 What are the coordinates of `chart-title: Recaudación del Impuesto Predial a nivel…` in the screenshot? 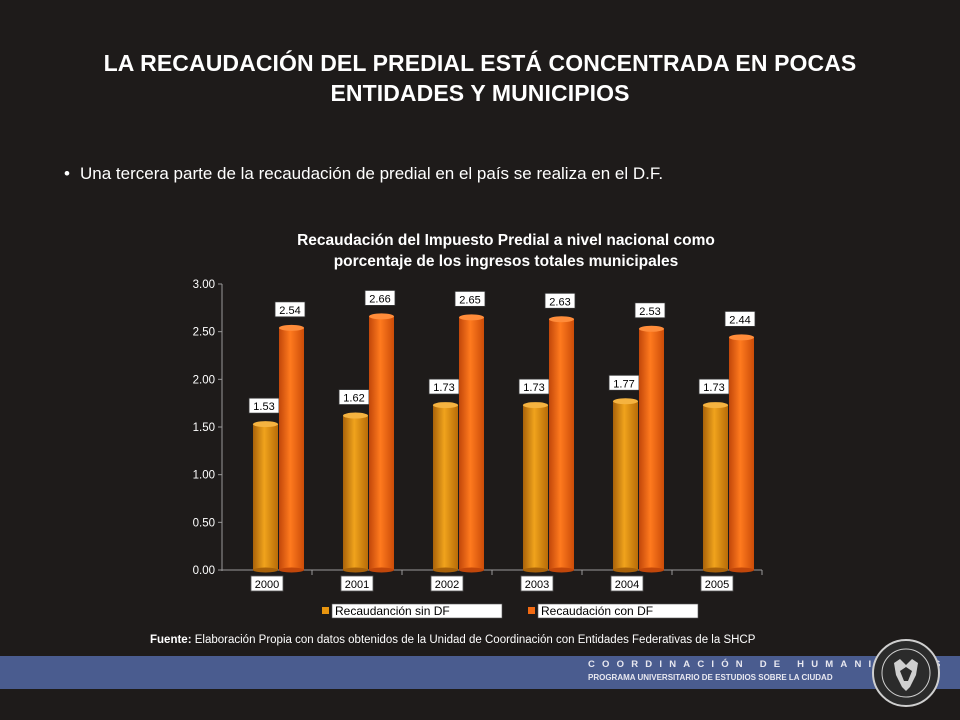 It's located at (506, 251).